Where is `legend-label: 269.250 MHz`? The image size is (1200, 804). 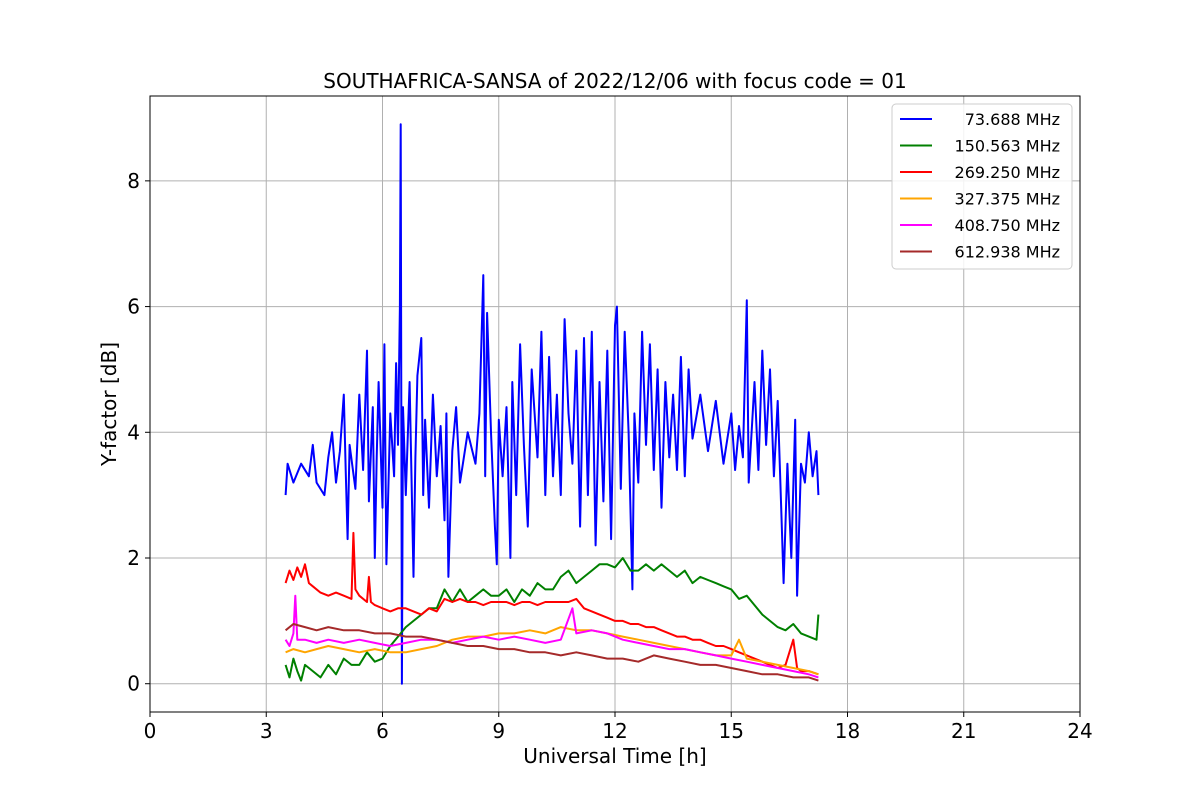 legend-label: 269.250 MHz is located at coordinates (1007, 172).